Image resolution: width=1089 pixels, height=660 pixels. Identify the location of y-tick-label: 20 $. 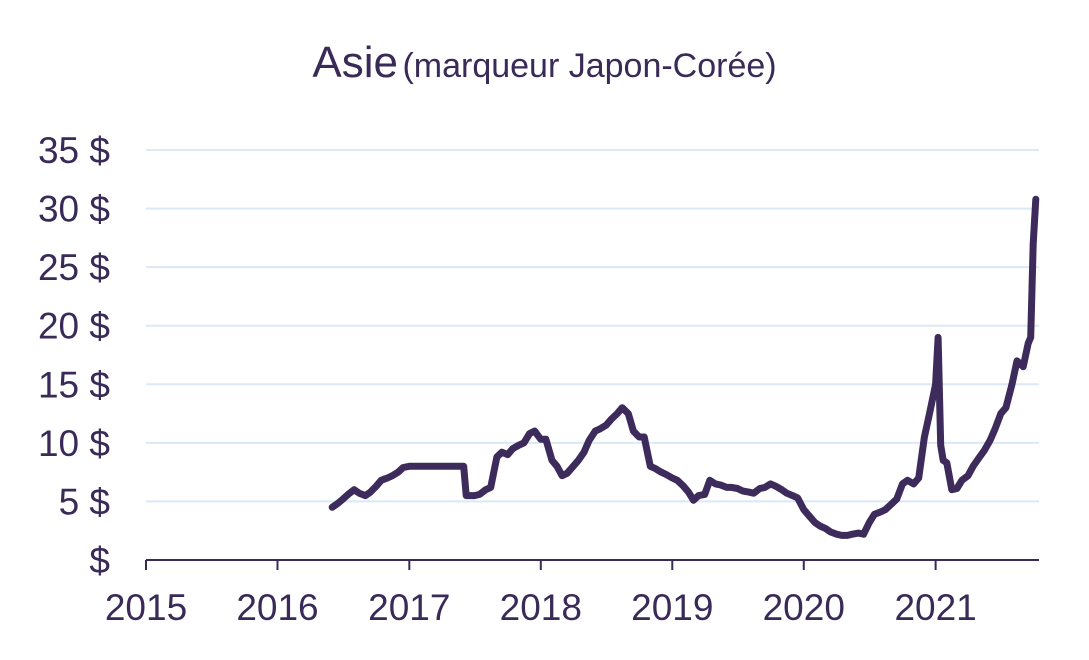
(74, 326).